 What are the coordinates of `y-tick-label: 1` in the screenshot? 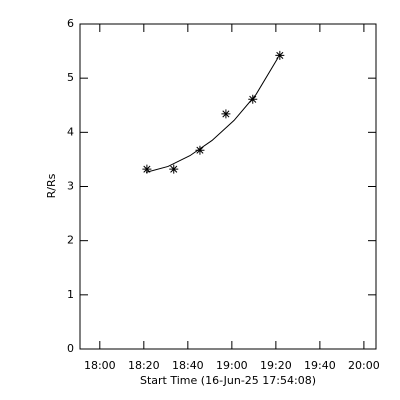 It's located at (70, 294).